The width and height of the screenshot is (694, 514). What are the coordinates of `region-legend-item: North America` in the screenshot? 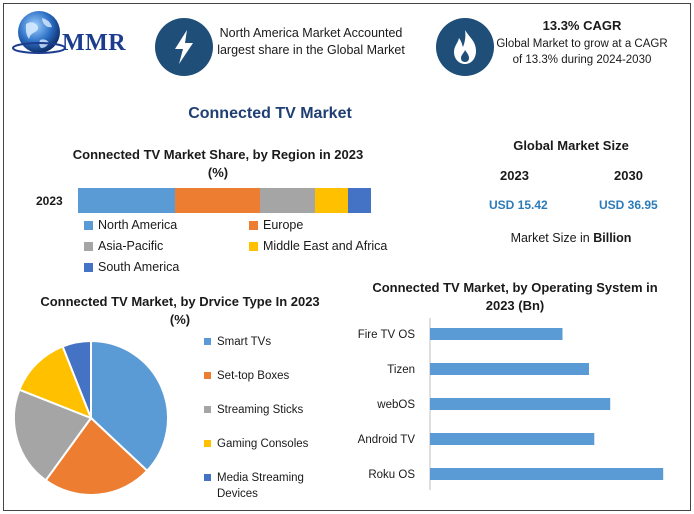 It's located at (130, 225).